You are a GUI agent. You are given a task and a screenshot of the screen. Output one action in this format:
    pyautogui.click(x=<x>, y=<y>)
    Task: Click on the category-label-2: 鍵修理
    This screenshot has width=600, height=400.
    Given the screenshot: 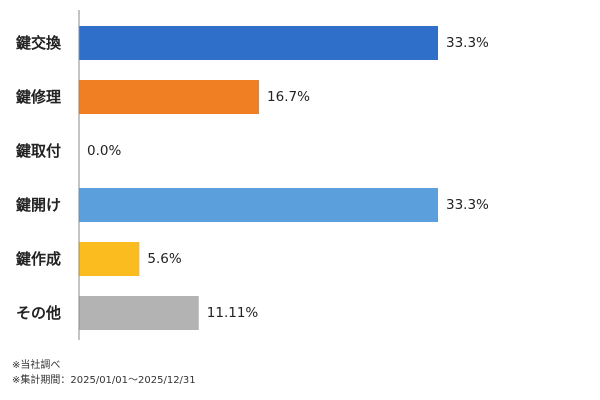 What is the action you would take?
    pyautogui.click(x=38, y=97)
    